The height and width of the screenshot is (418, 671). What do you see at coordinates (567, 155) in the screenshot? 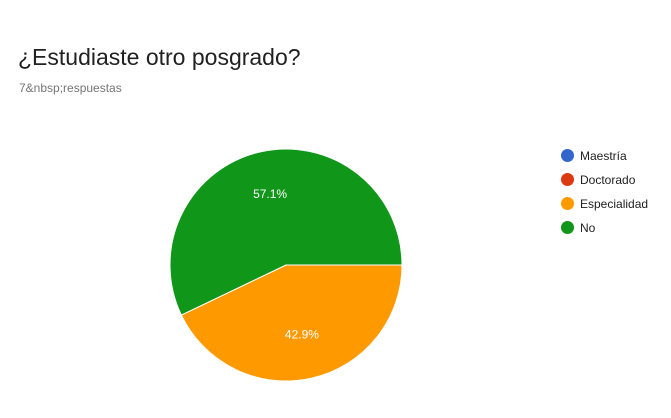
I see `legend-swatch-maestria` at bounding box center [567, 155].